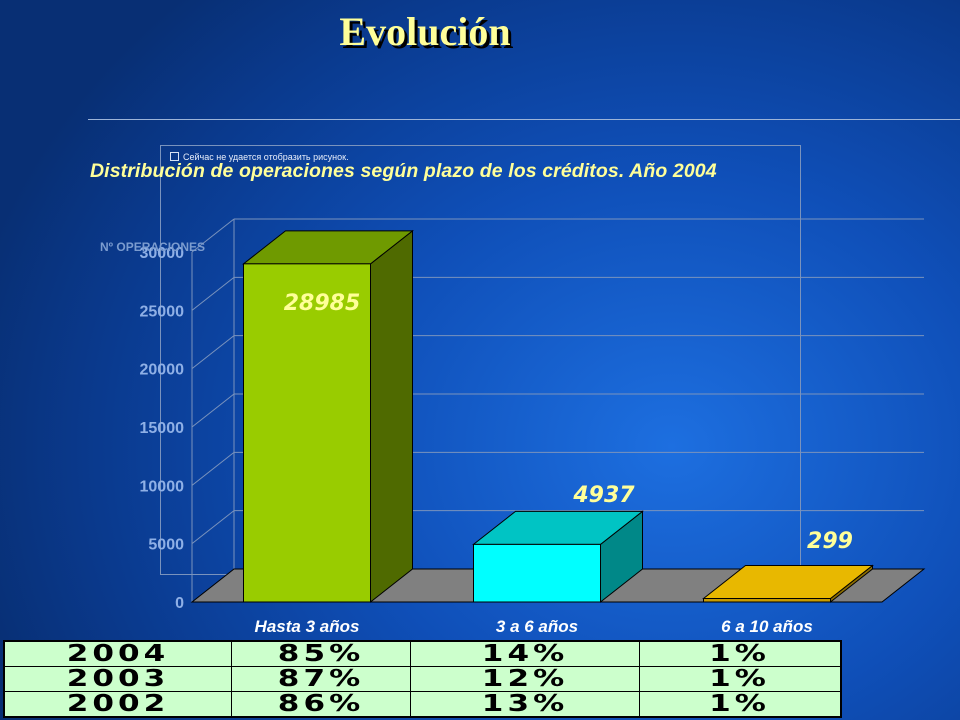  Describe the element at coordinates (524, 119) in the screenshot. I see `title-divider` at that location.